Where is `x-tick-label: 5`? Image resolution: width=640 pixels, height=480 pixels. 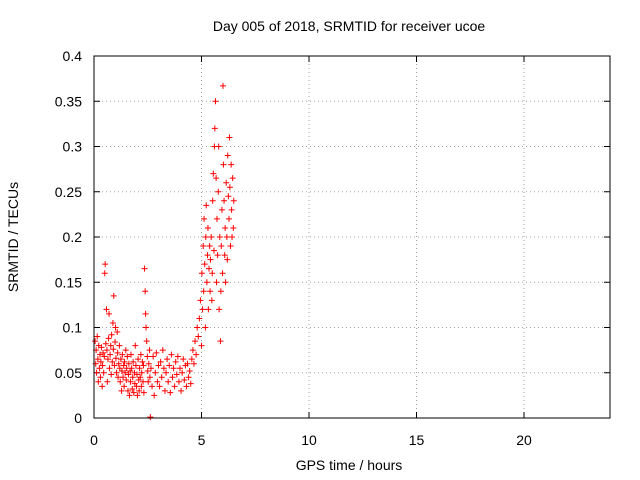
x-tick-label: 5 is located at coordinates (202, 440).